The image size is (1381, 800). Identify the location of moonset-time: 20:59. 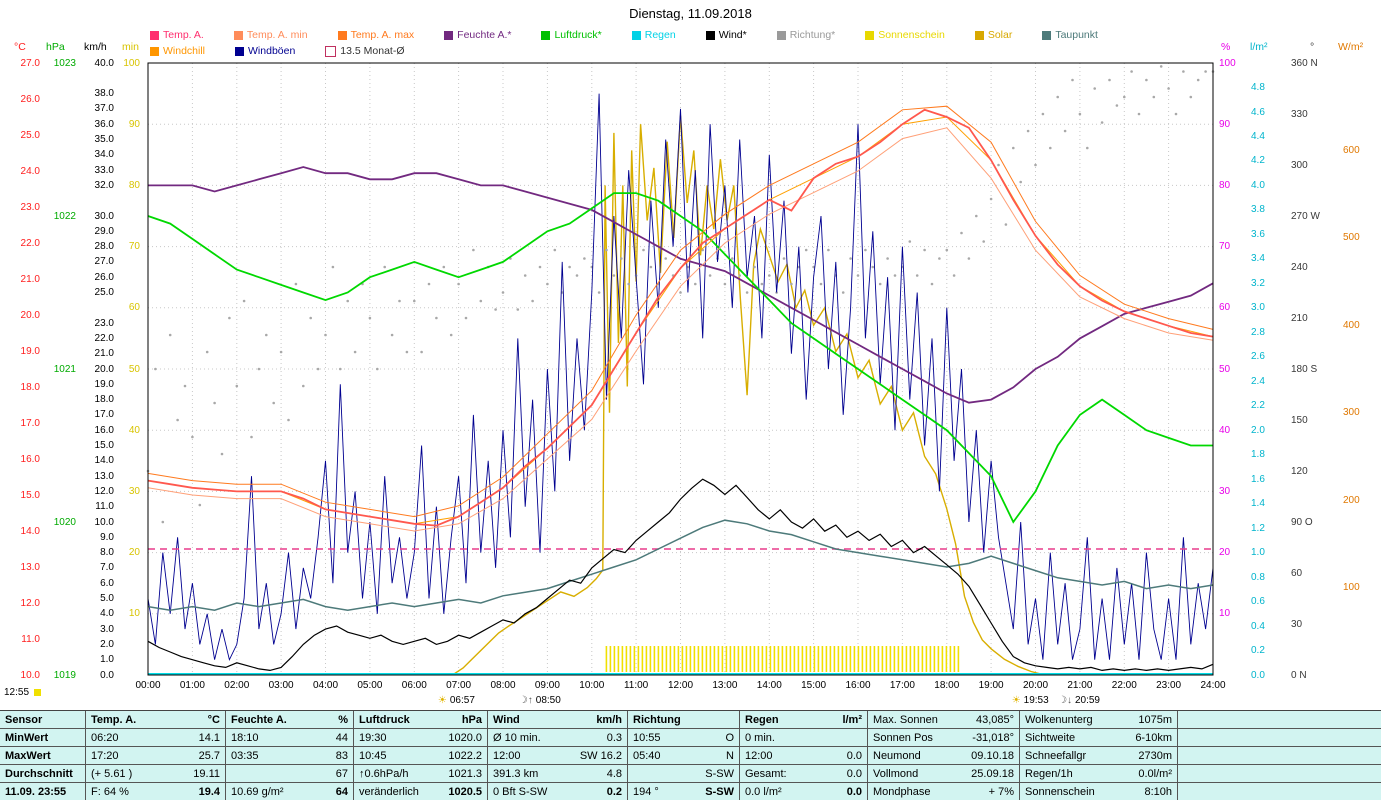
(1087, 700).